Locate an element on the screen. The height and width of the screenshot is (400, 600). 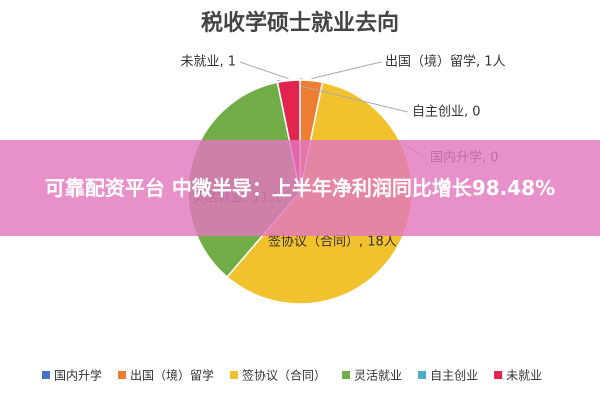
legend-label: 灵活就业 is located at coordinates (378, 376).